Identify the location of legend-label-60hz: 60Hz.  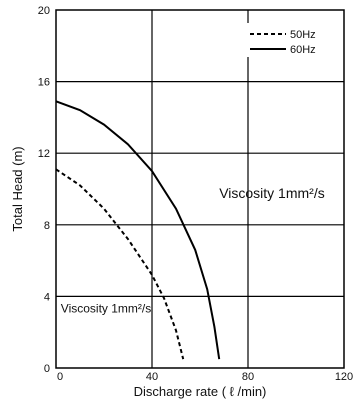
(303, 50).